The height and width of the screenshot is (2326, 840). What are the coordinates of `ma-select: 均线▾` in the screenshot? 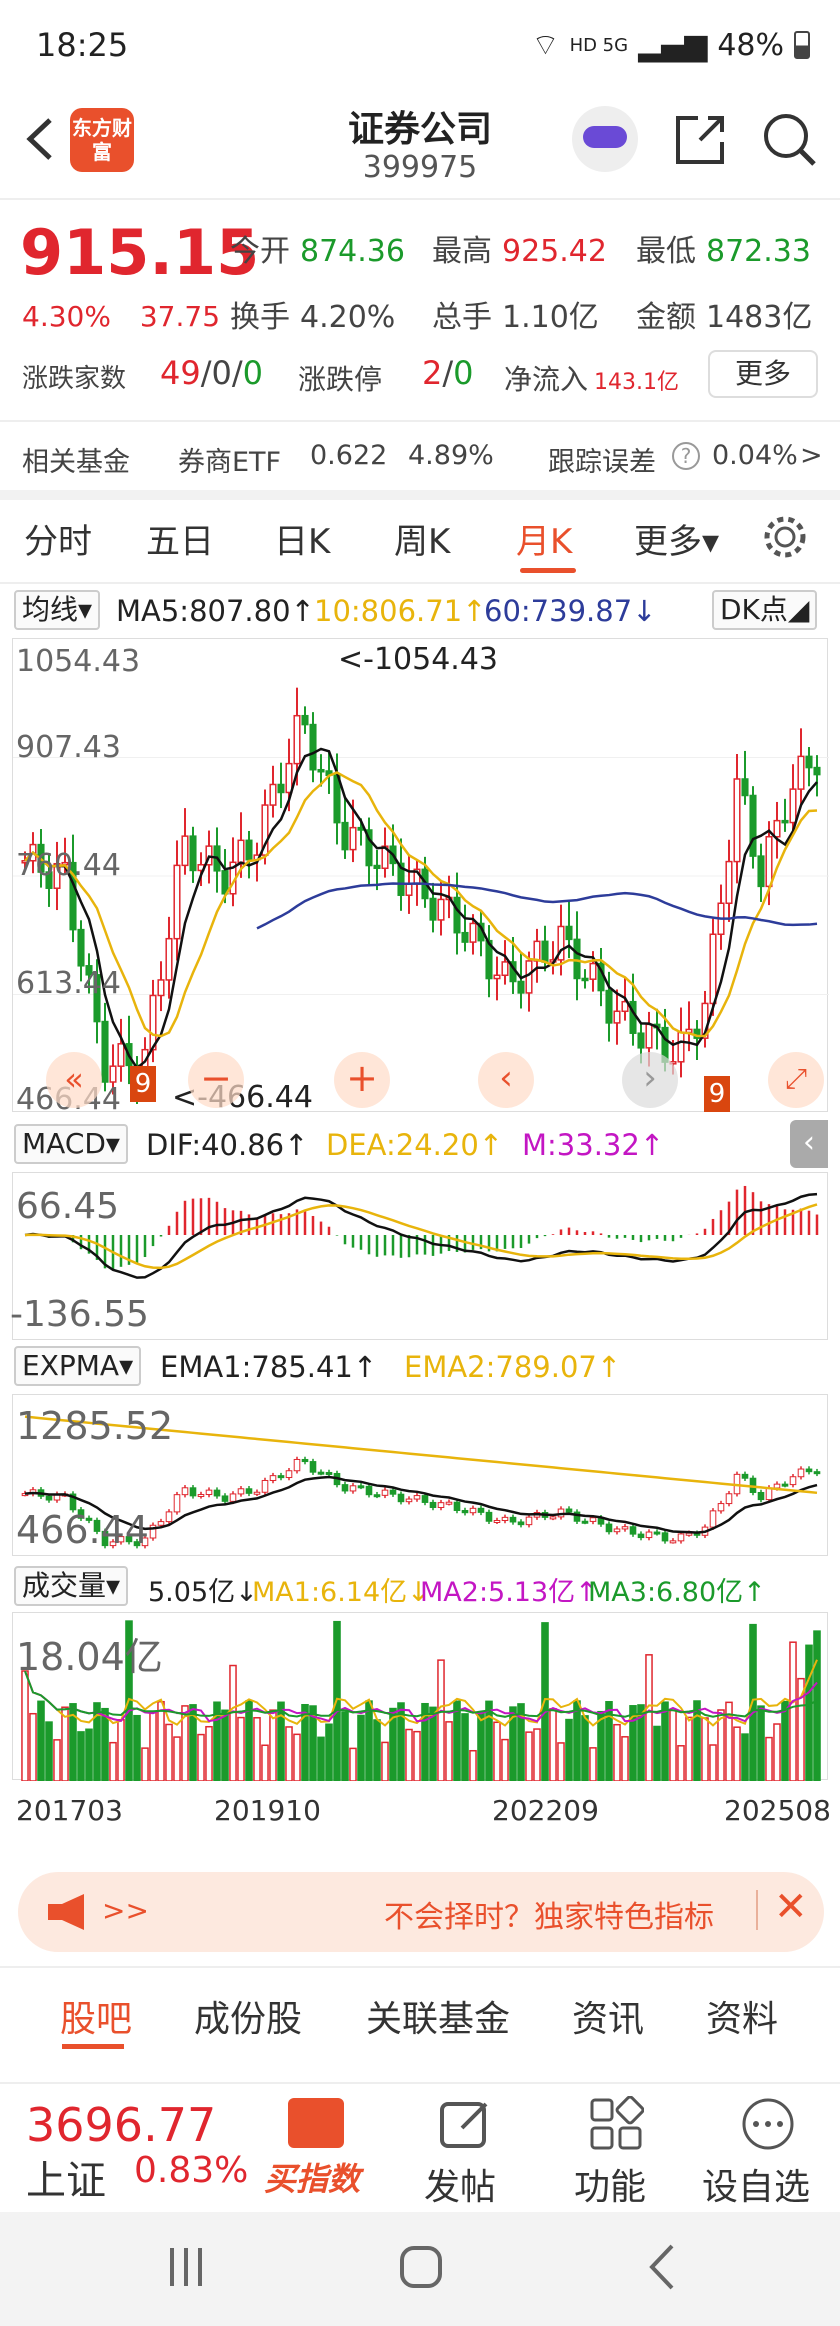 It's located at (57, 610).